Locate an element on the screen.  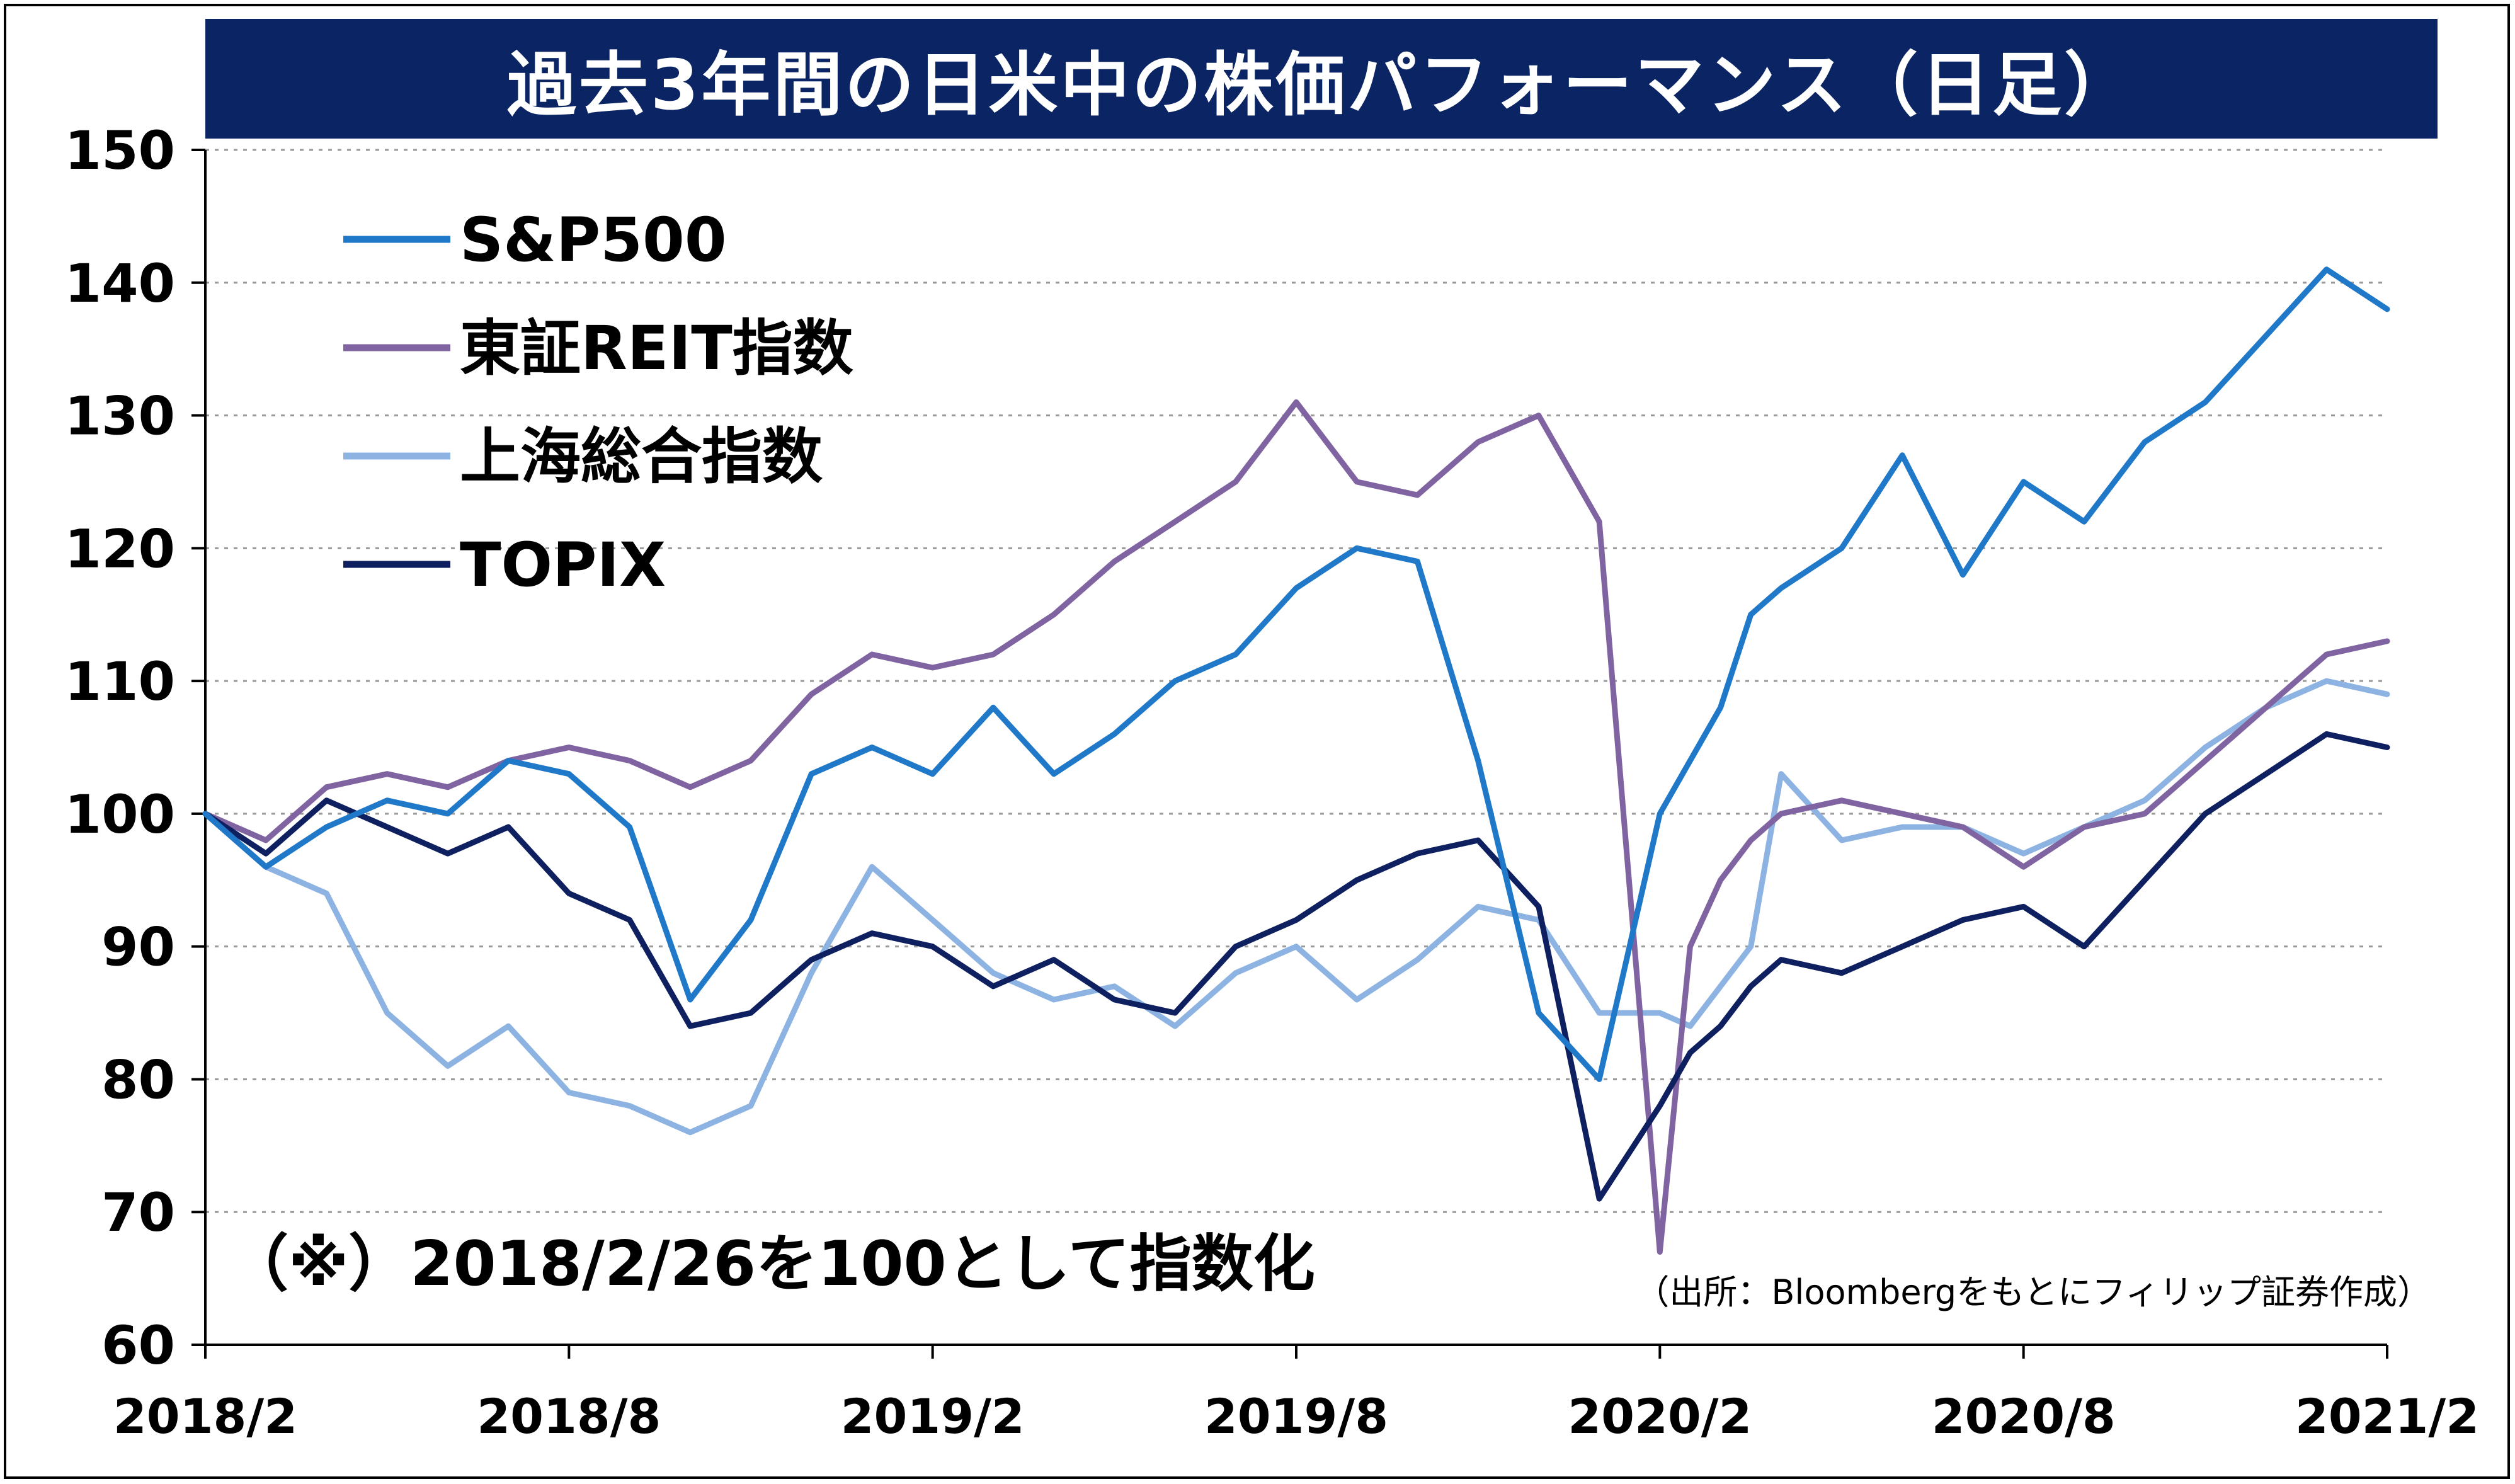
y-tick-label: 80 is located at coordinates (138, 1079).